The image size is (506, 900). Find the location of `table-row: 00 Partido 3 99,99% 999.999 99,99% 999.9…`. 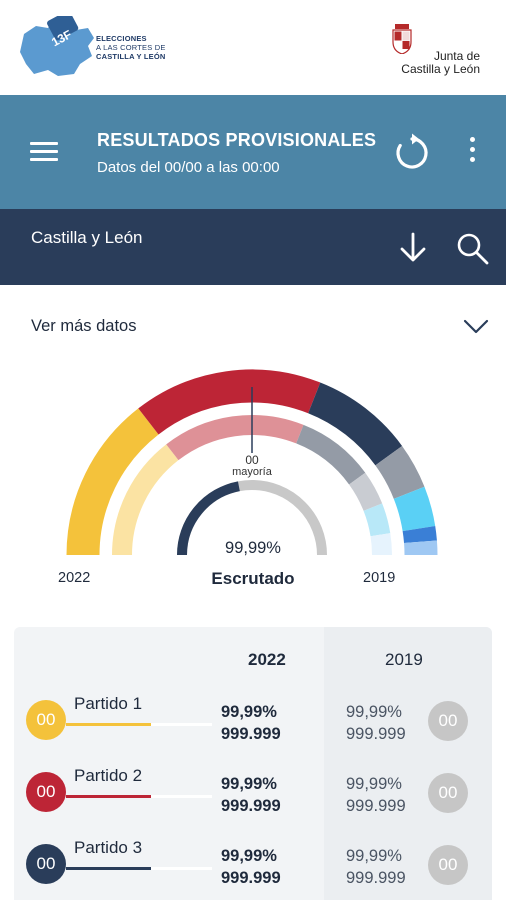

table-row: 00 Partido 3 99,99% 999.999 99,99% 999.9… is located at coordinates (253, 868).